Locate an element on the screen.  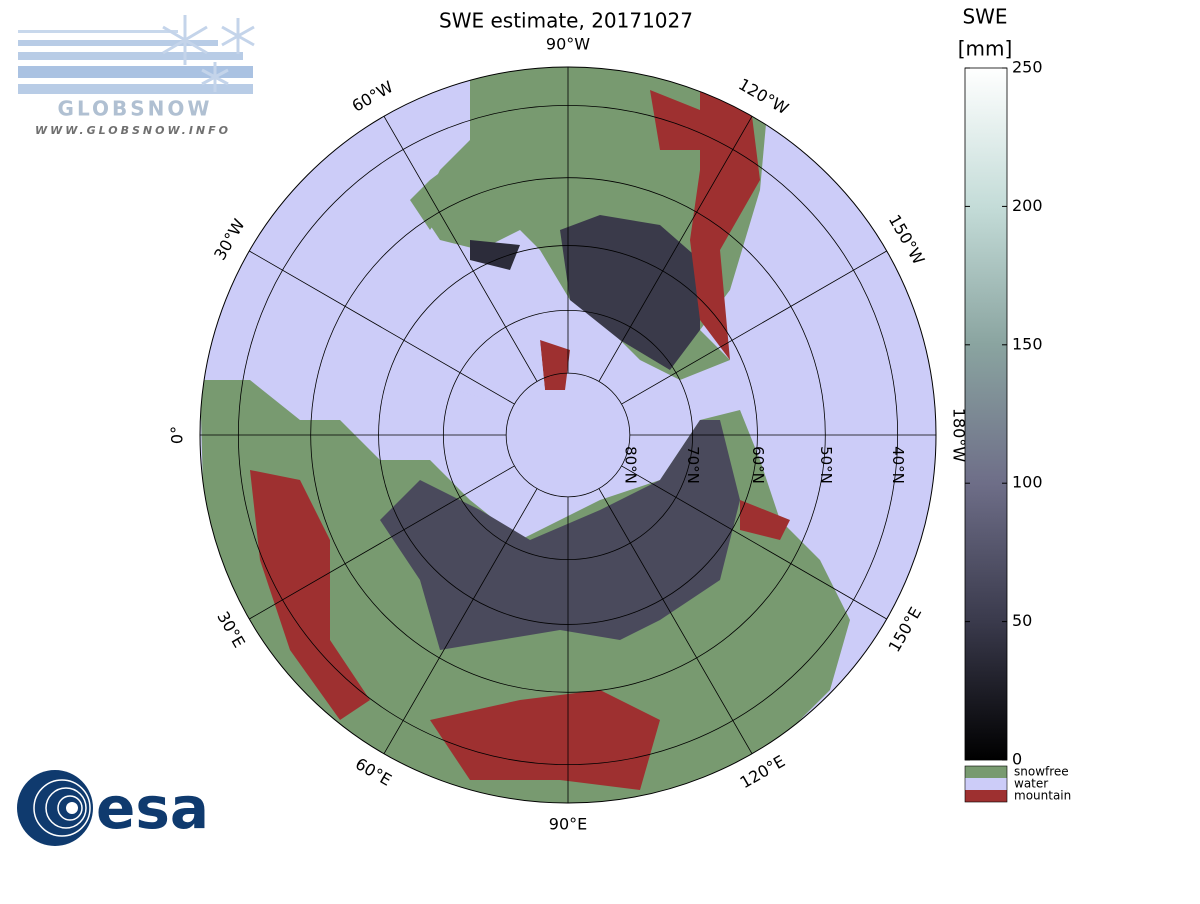
latitude-label: 40°N is located at coordinates (898, 465).